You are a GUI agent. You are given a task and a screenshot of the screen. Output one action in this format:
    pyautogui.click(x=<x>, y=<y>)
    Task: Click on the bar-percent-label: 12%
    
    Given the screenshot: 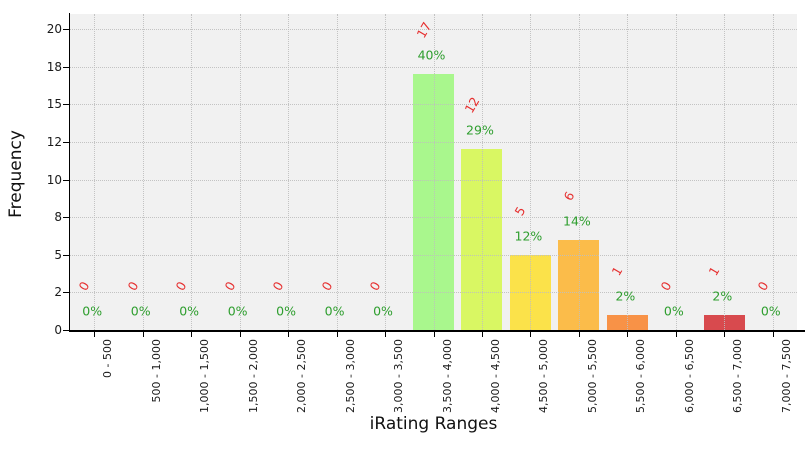 What is the action you would take?
    pyautogui.click(x=528, y=236)
    